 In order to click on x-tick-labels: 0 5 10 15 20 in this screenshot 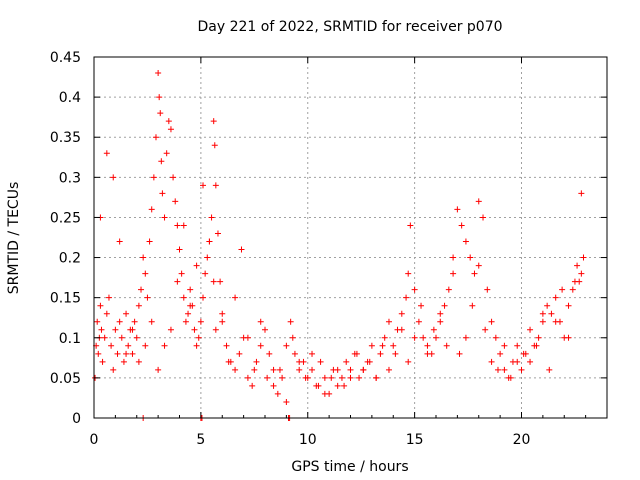, I will do `click(310, 440)`.